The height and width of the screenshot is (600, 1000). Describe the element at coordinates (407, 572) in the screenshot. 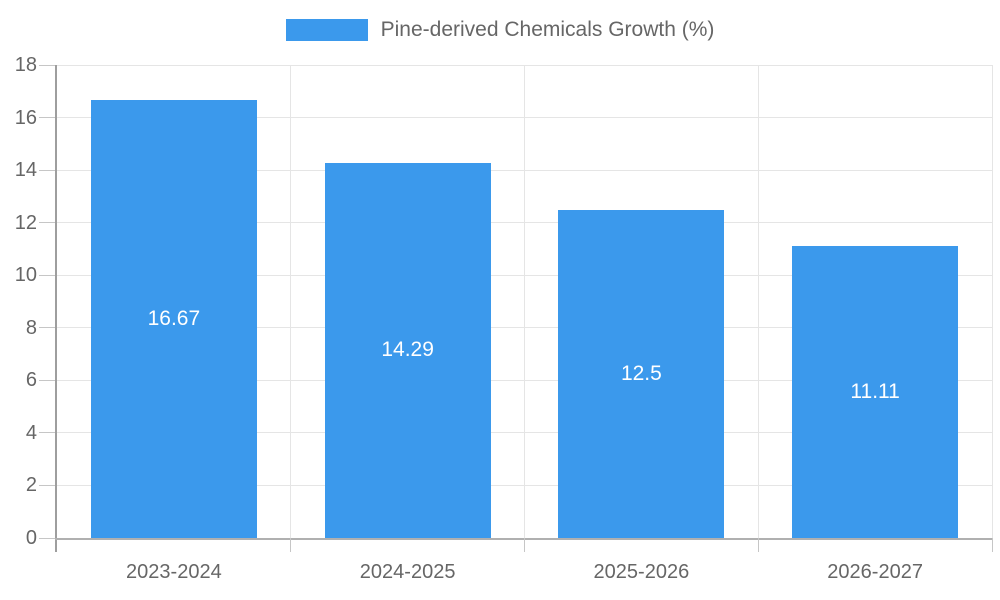

I see `x-tick-label: 2024-2025` at that location.